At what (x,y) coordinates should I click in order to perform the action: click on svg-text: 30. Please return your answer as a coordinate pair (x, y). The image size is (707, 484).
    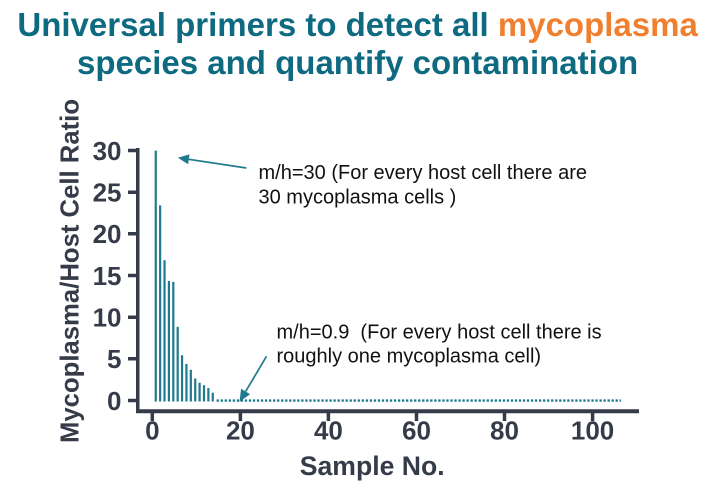
    Looking at the image, I should click on (107, 151).